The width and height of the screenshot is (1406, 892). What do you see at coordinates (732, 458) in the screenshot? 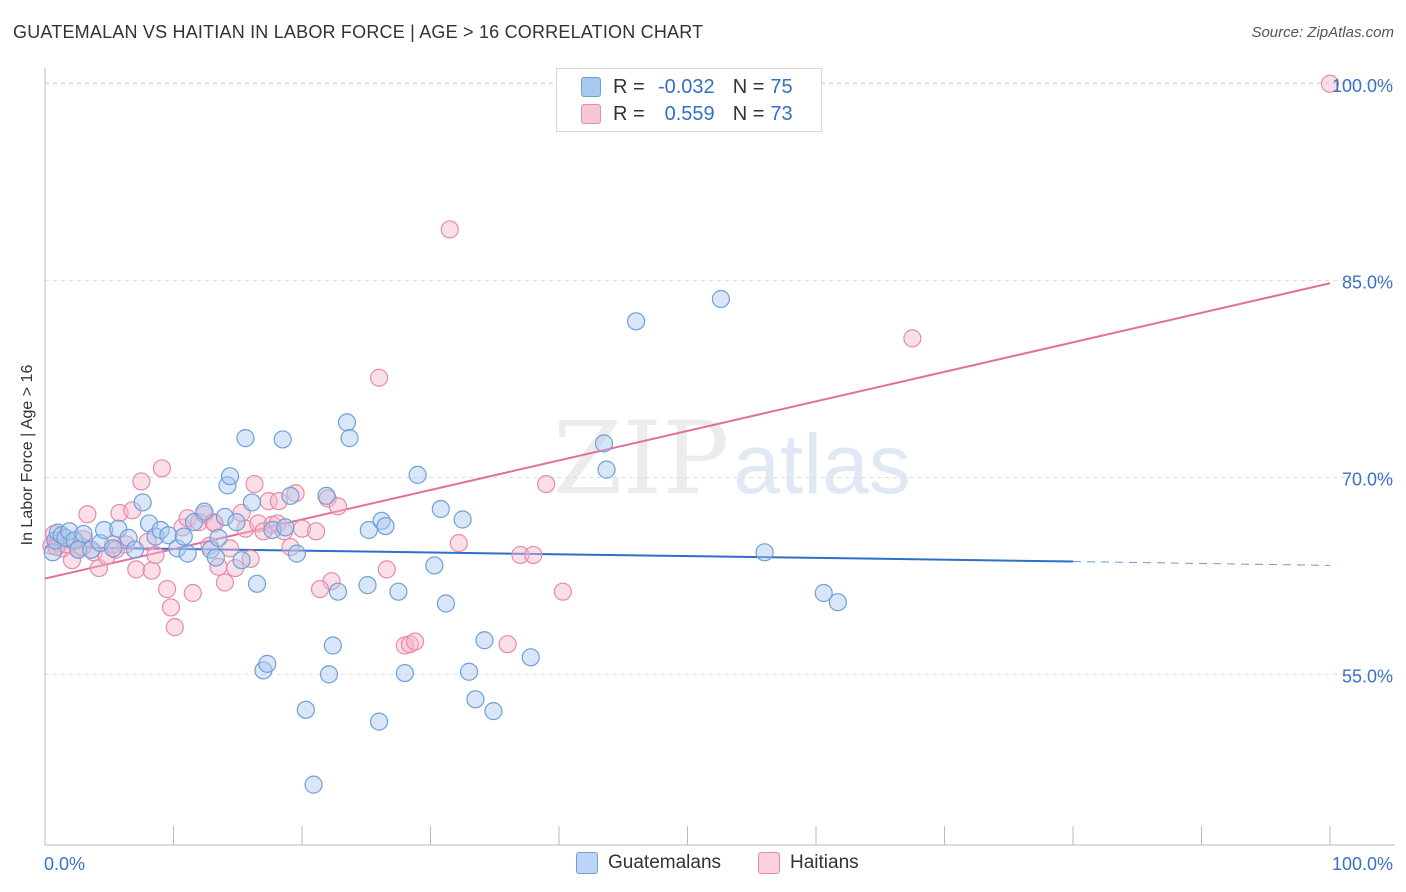
I see `watermark: ZIPatlas` at bounding box center [732, 458].